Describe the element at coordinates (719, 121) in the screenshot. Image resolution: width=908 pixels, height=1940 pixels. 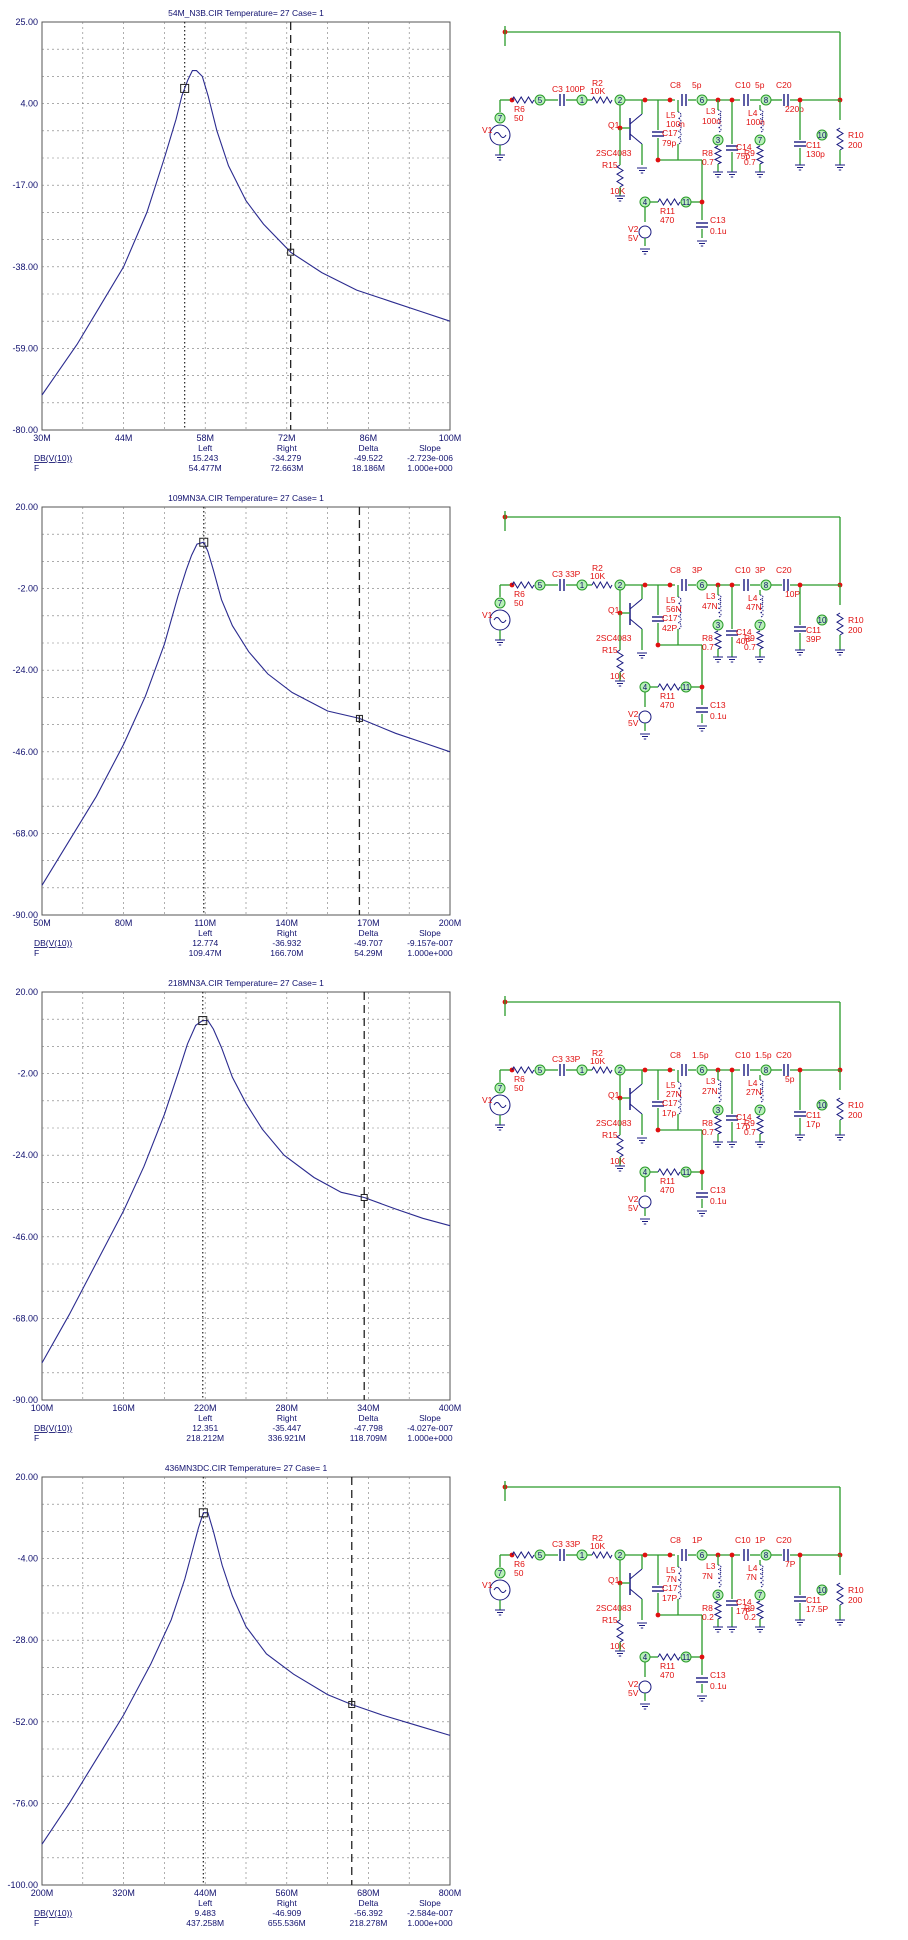
I see `inductor` at that location.